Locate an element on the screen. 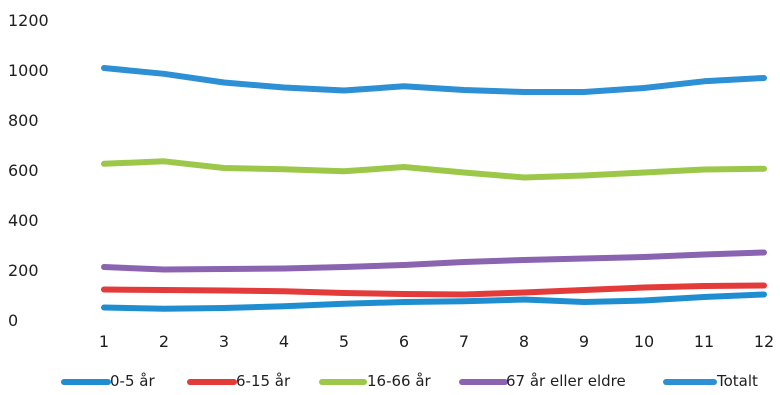 The image size is (780, 395). legend-label: 16-66 år is located at coordinates (399, 381).